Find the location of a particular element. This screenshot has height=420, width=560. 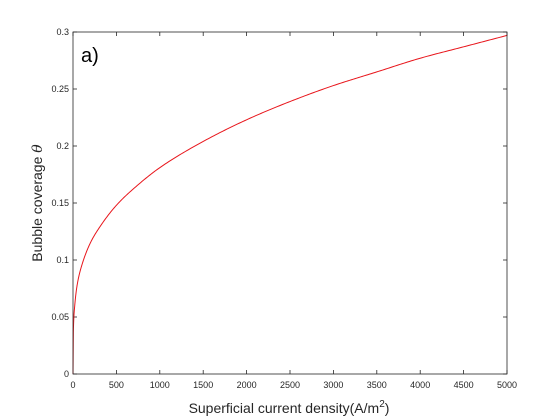

y-tick-label: 0.3 is located at coordinates (62, 32).